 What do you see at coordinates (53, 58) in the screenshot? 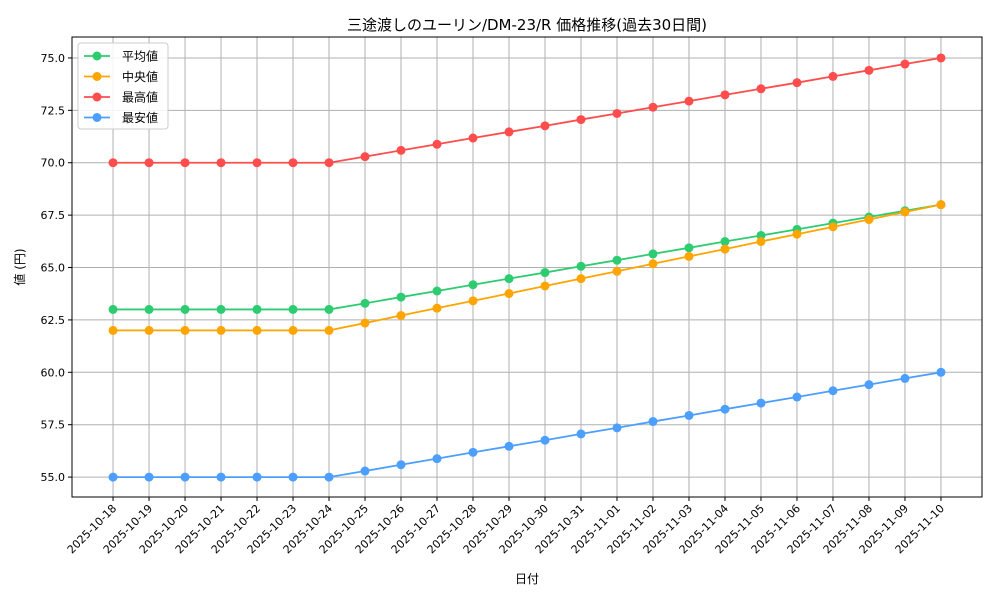
I see `y-tick-label: 75.0` at bounding box center [53, 58].